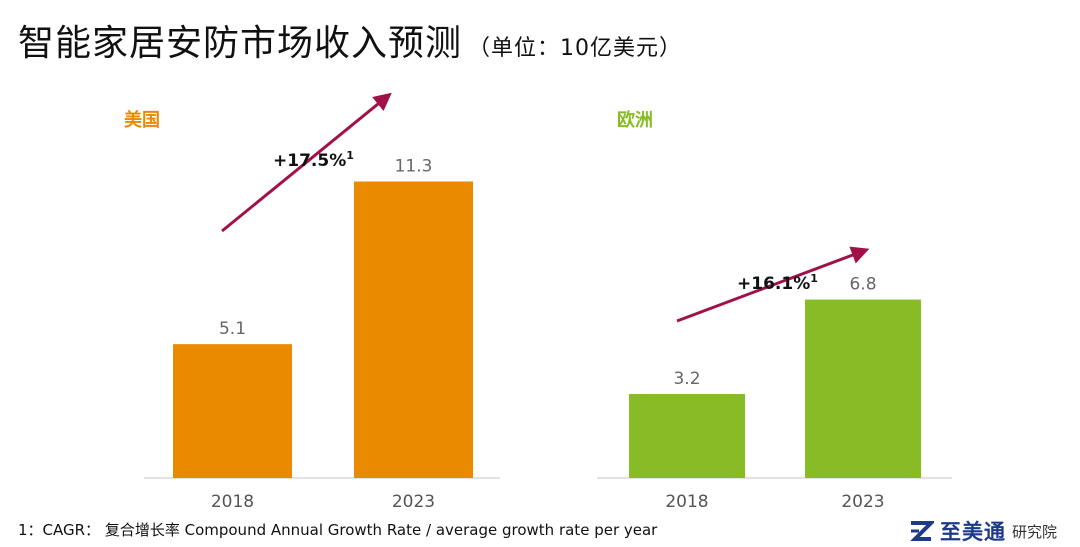 The image size is (1080, 547). I want to click on chart-title-0: 美国, so click(142, 120).